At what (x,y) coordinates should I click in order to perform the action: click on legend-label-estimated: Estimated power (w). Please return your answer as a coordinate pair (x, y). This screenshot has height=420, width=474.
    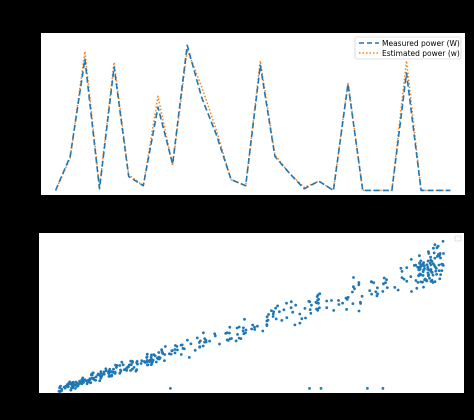
    Looking at the image, I should click on (421, 53).